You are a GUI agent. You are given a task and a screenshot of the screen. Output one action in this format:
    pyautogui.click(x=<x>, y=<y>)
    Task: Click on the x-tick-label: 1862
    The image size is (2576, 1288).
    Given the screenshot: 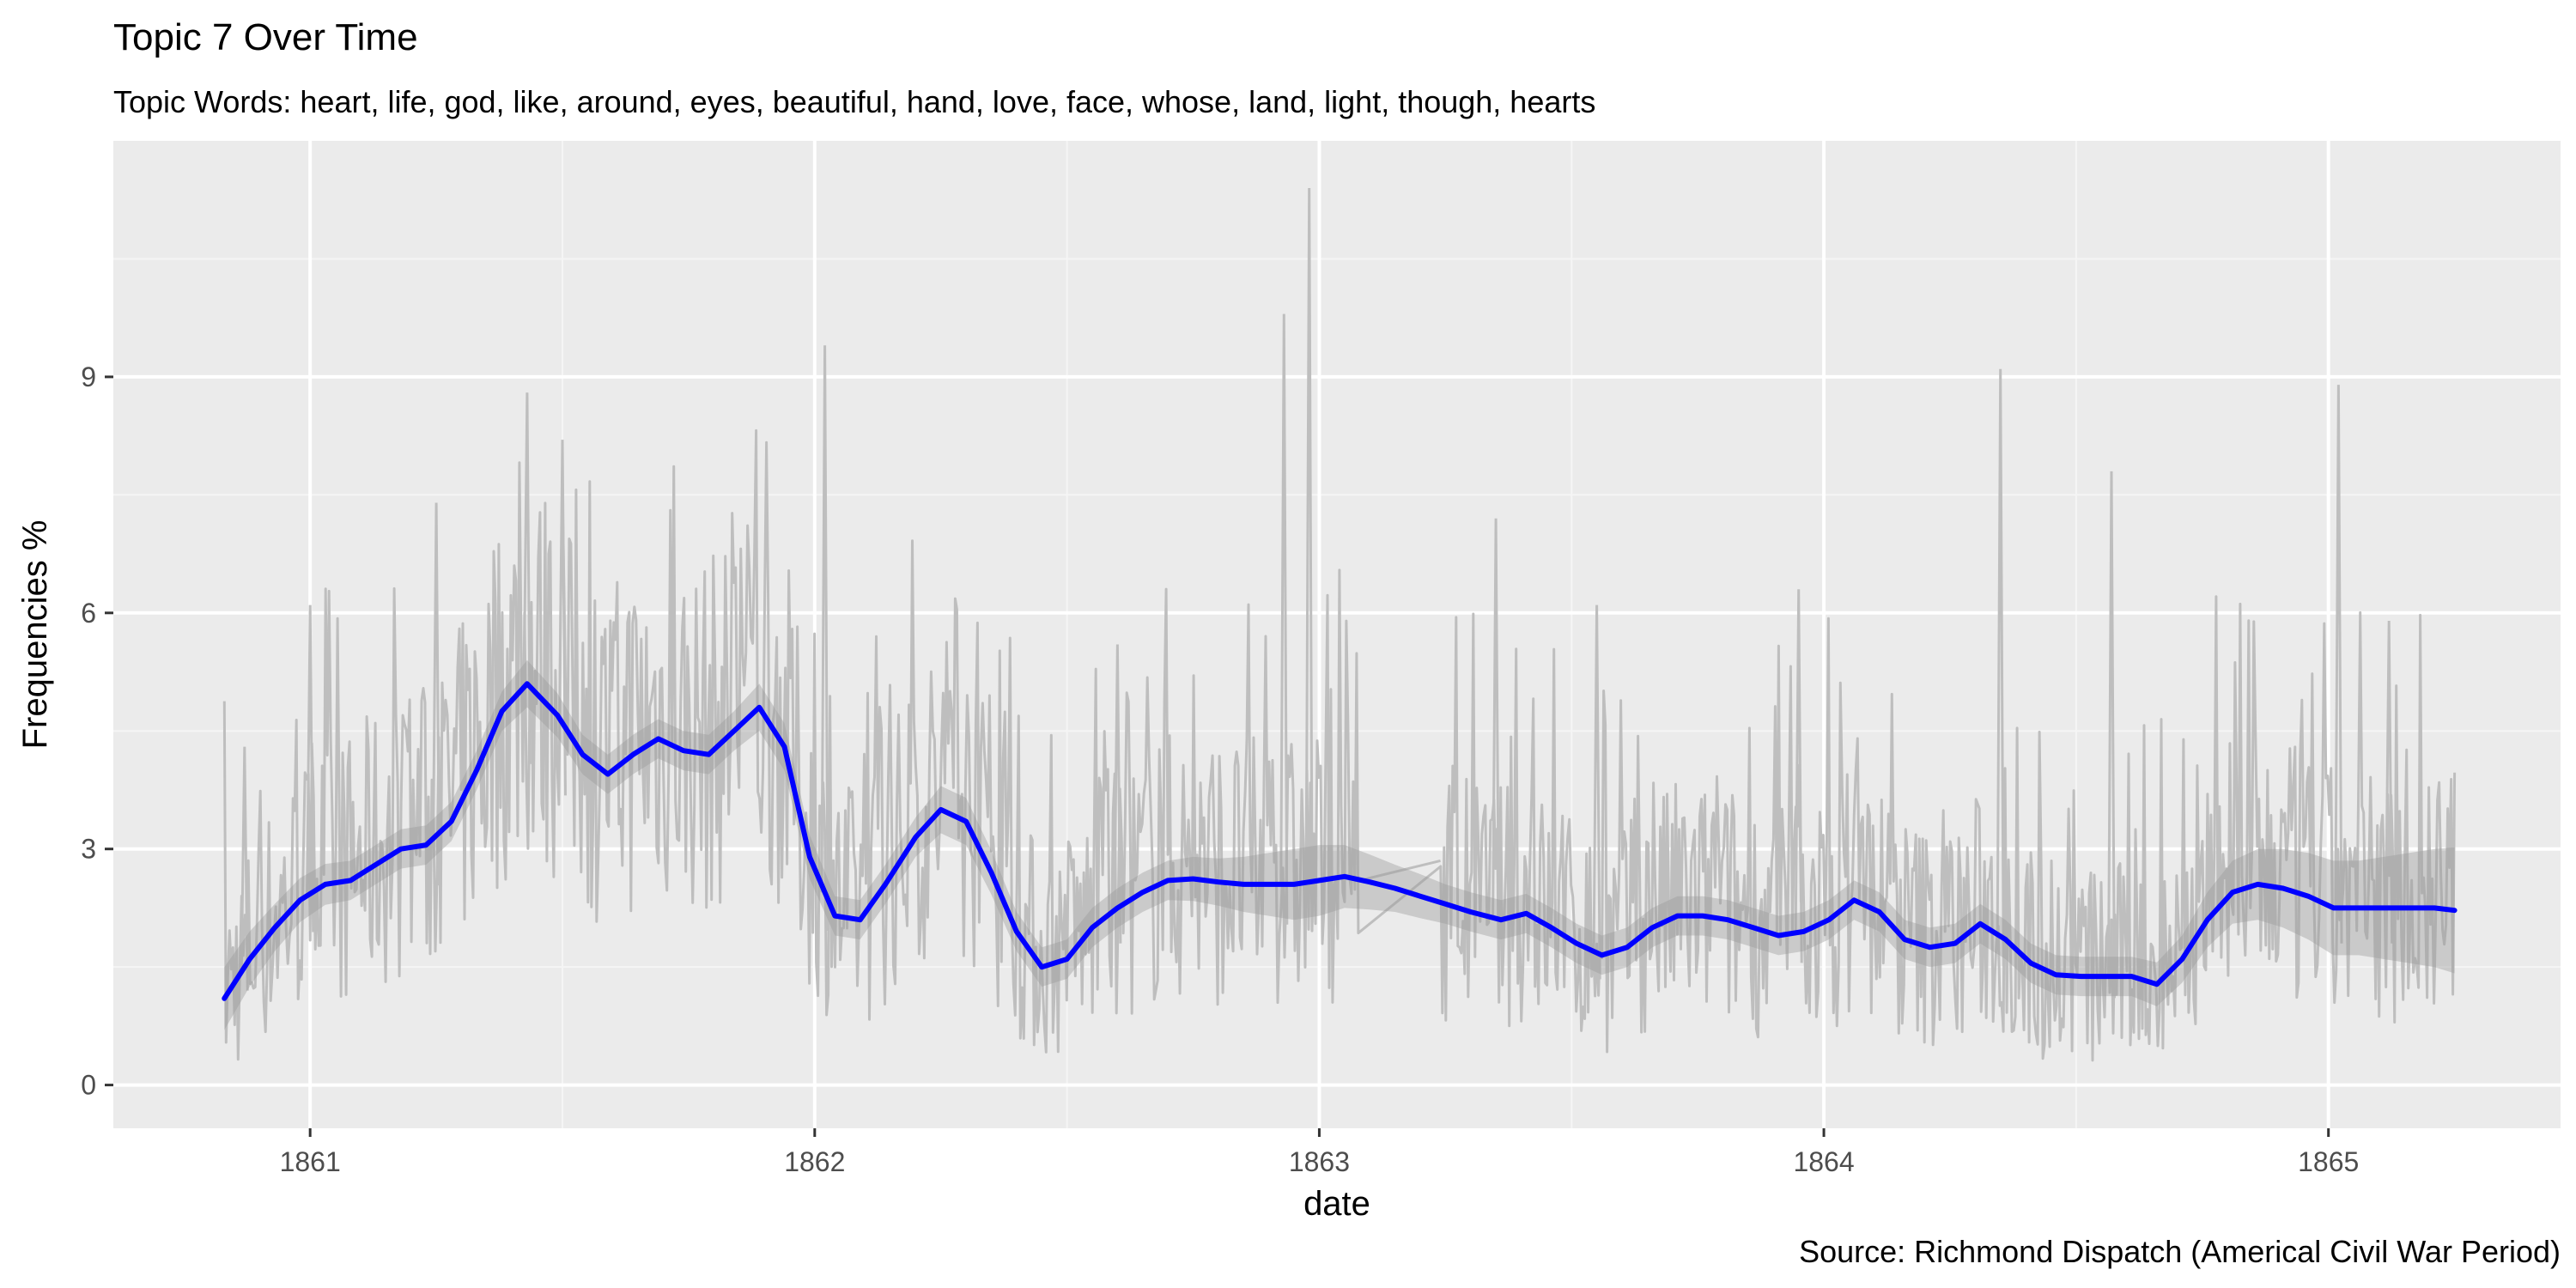 What is the action you would take?
    pyautogui.click(x=814, y=1162)
    